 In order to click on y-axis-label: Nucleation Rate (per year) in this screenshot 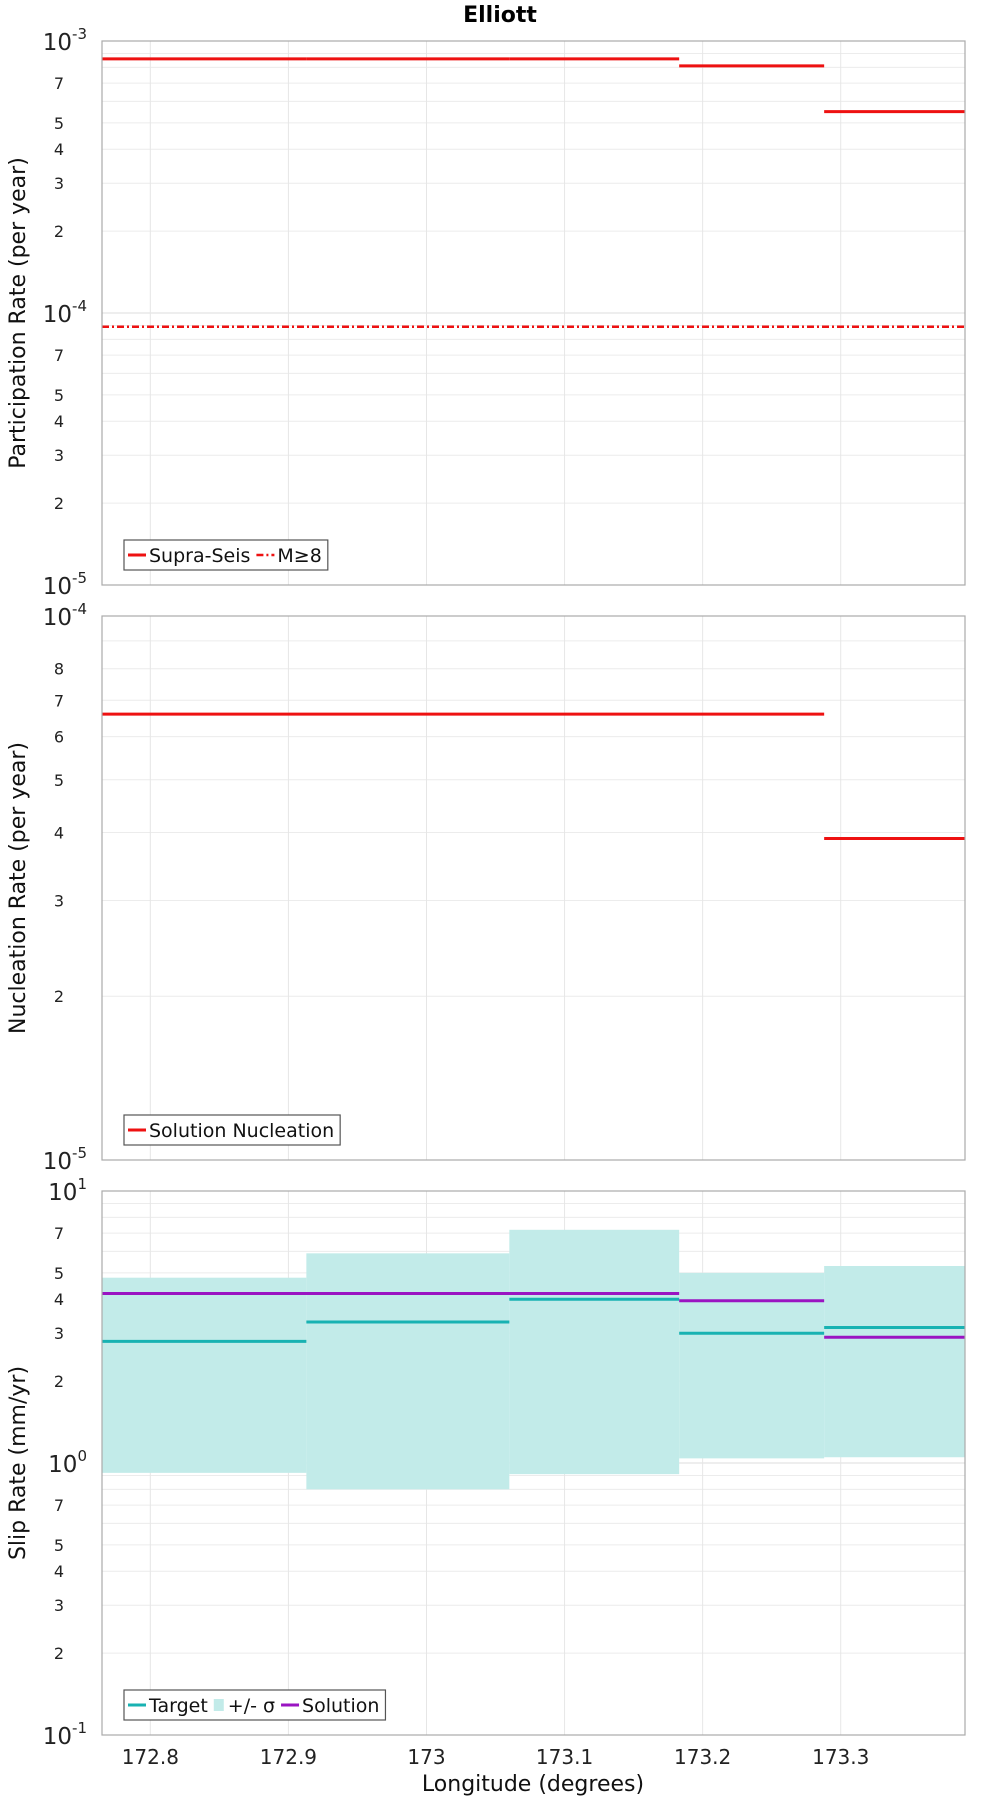, I will do `click(18, 888)`.